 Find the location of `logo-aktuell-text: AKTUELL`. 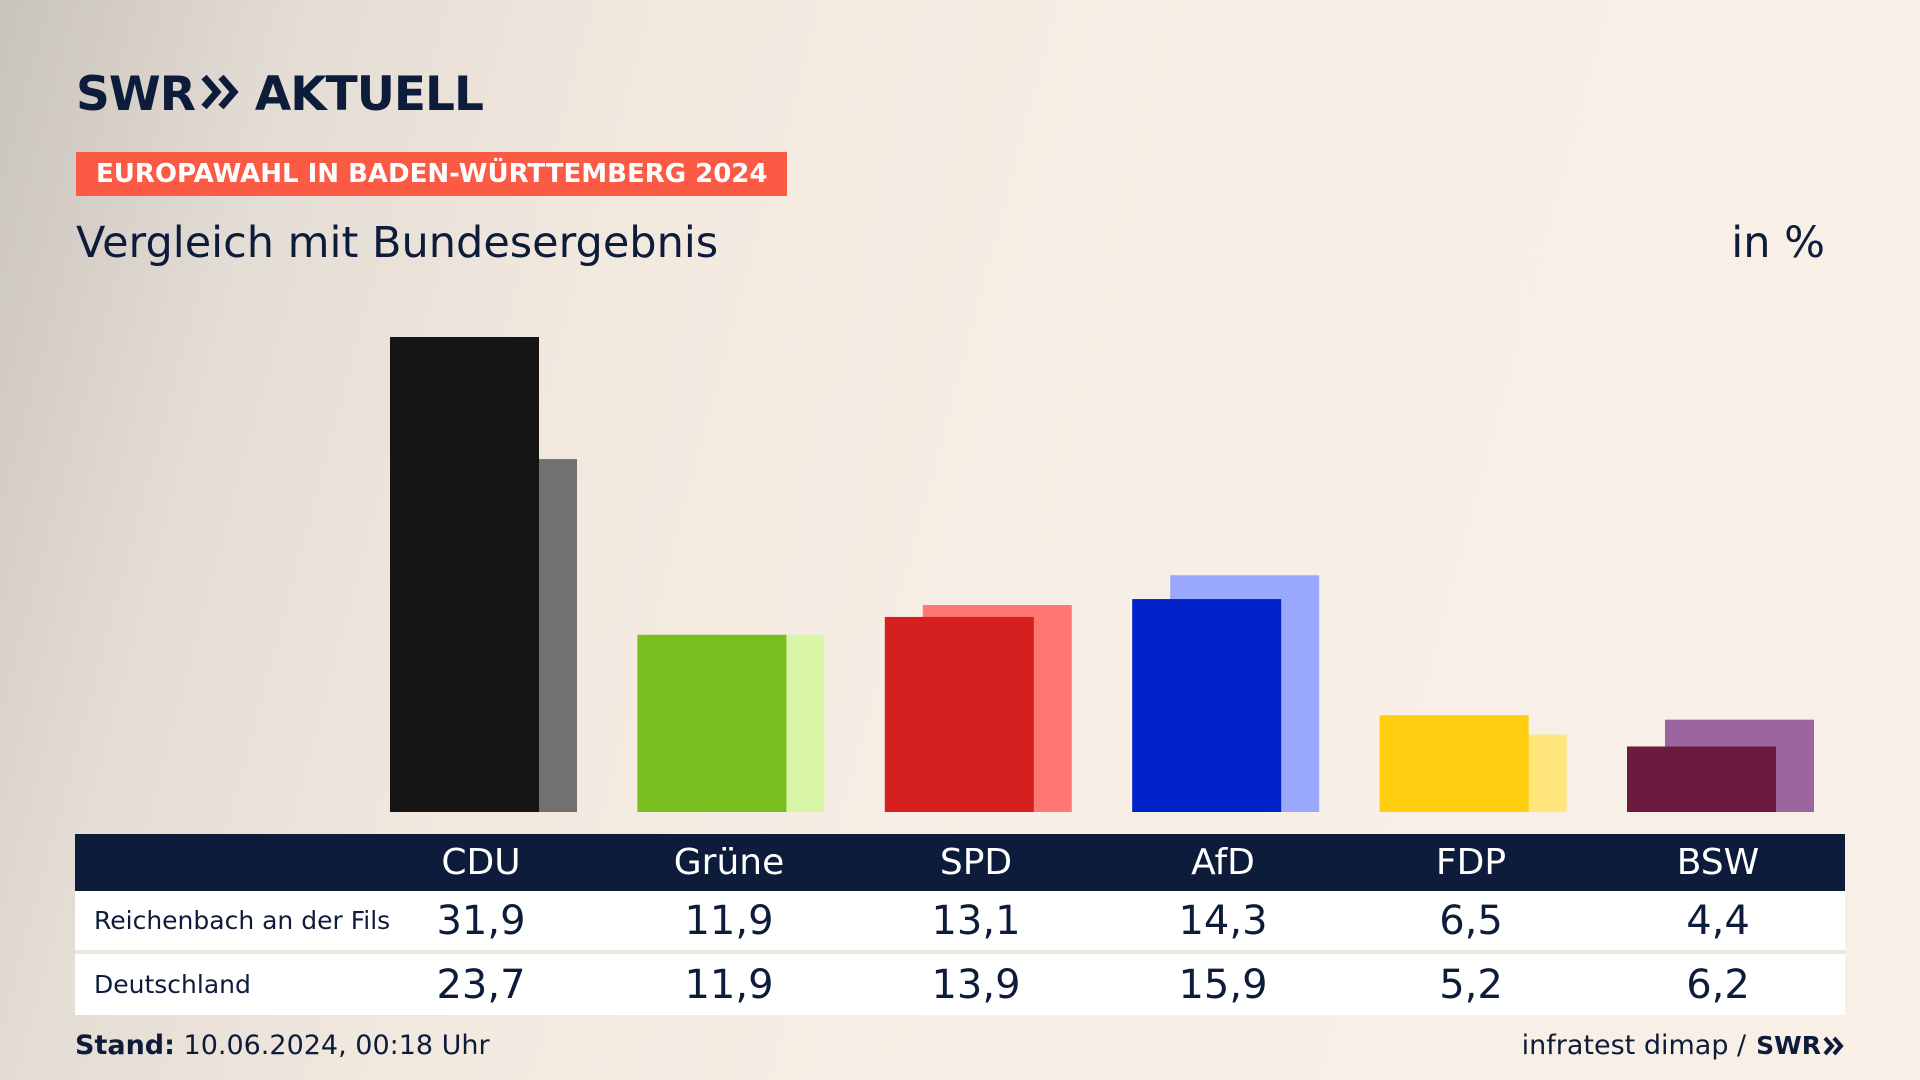

logo-aktuell-text: AKTUELL is located at coordinates (369, 94).